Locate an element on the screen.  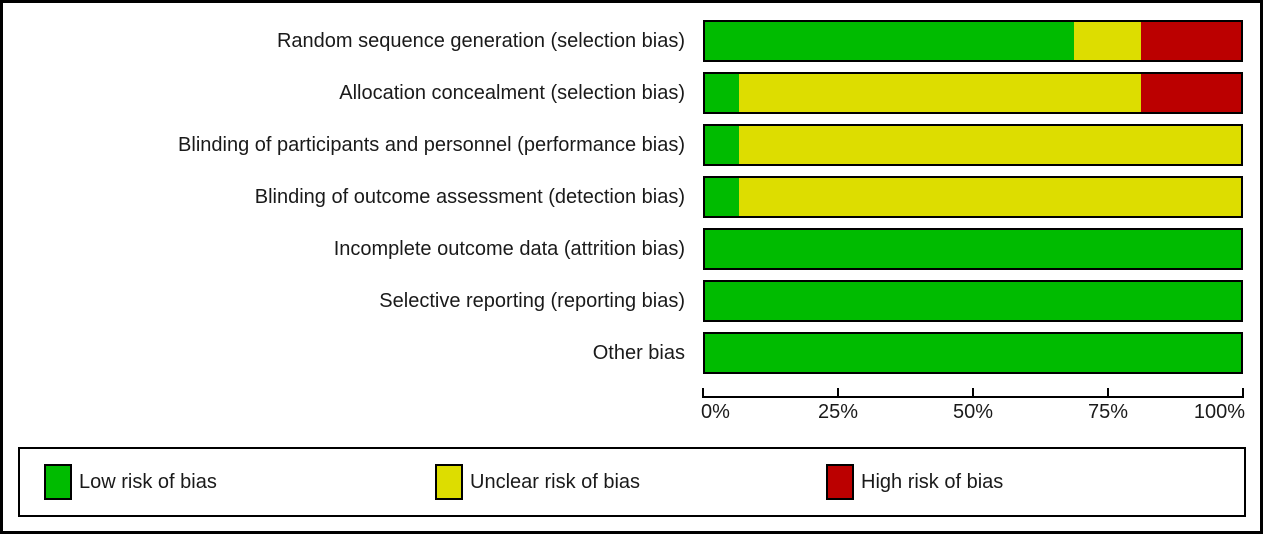
legend-item-low-risk: Low risk of bias is located at coordinates (130, 482).